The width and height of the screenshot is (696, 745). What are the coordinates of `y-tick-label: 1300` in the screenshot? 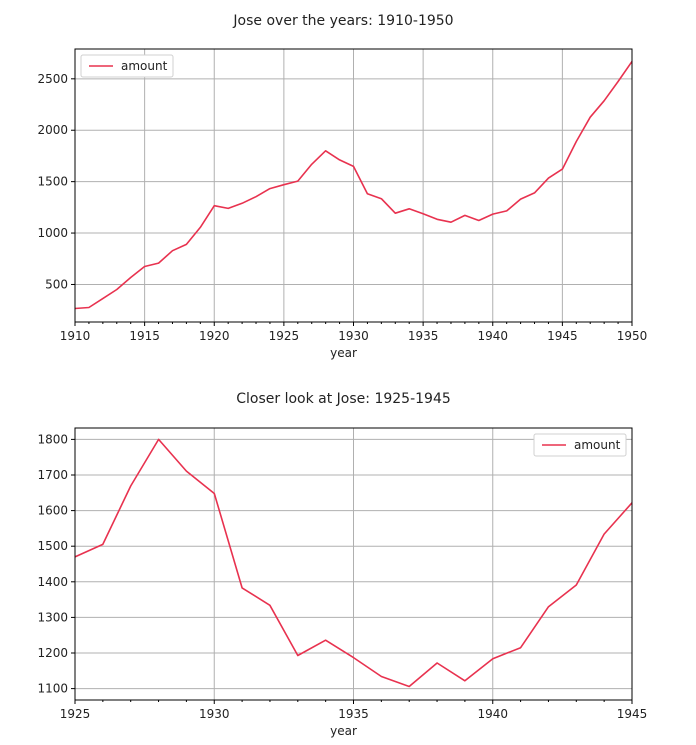 It's located at (52, 617).